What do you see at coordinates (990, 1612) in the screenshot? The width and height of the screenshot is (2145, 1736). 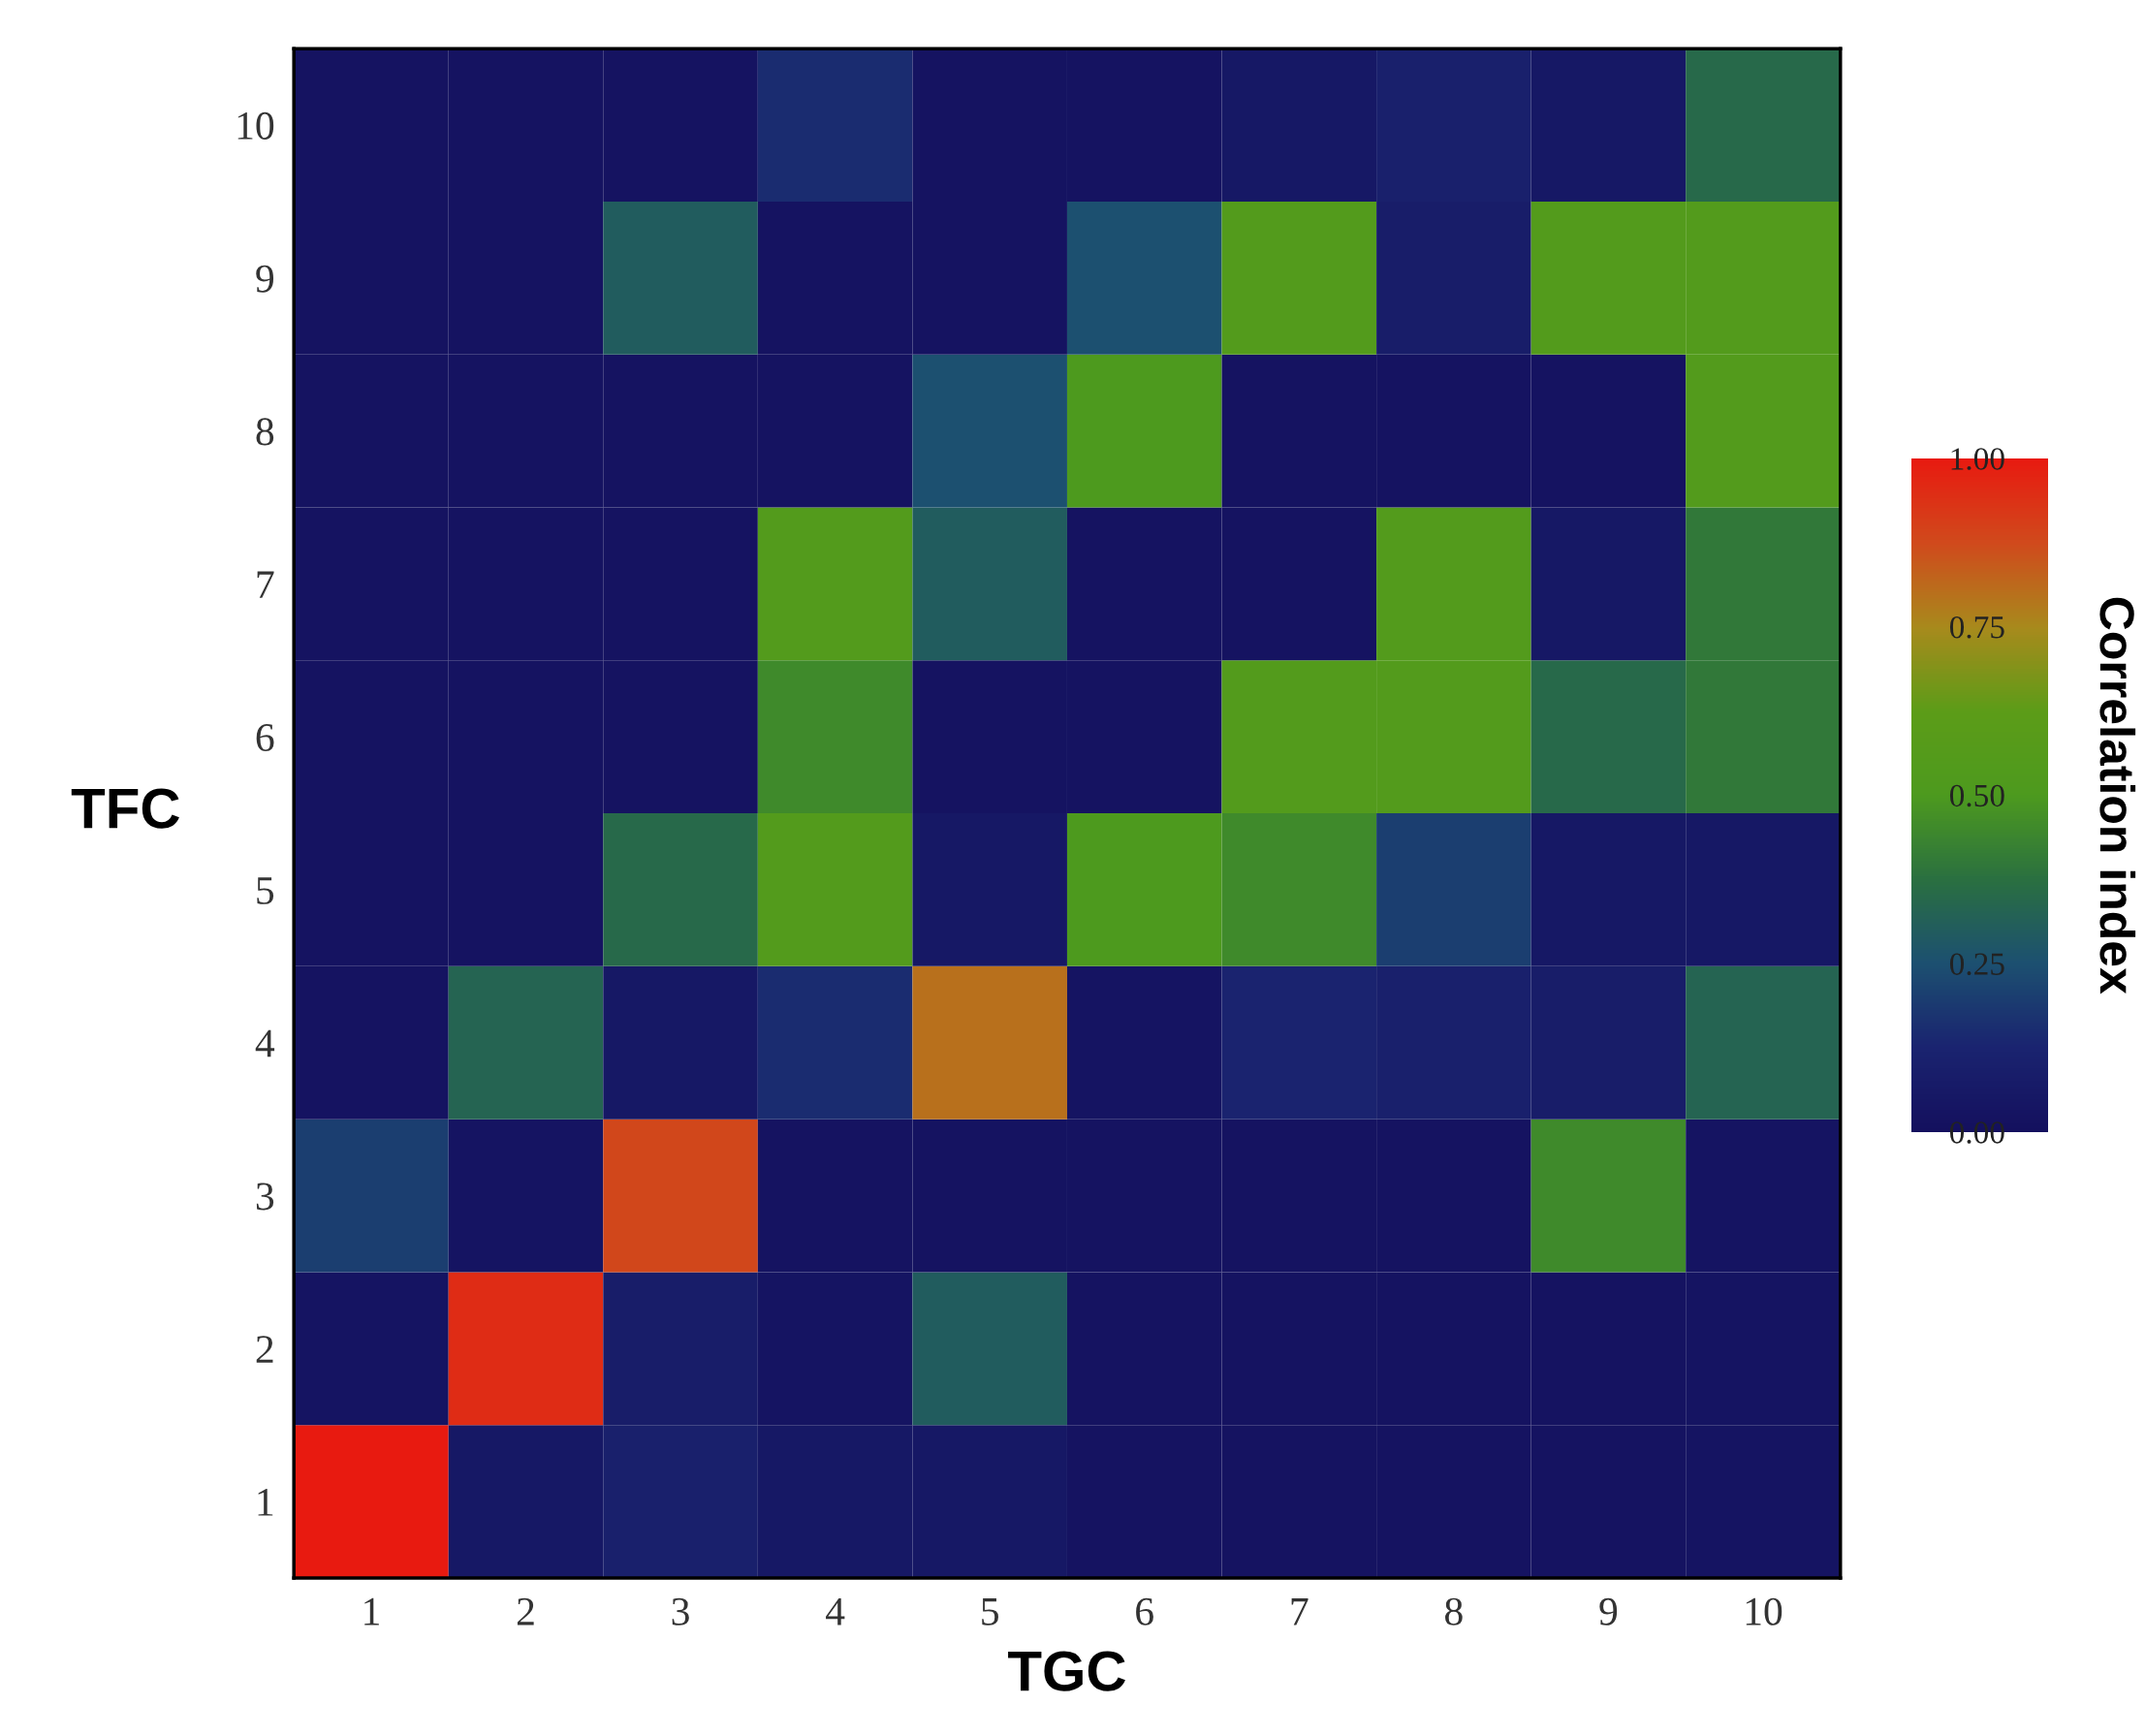 I see `x-tick-label: 5` at bounding box center [990, 1612].